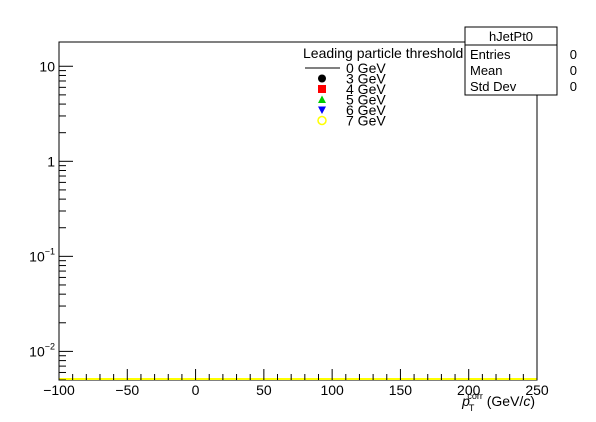 The height and width of the screenshot is (422, 596). Describe the element at coordinates (322, 120) in the screenshot. I see `legend-marker-7-gev` at that location.